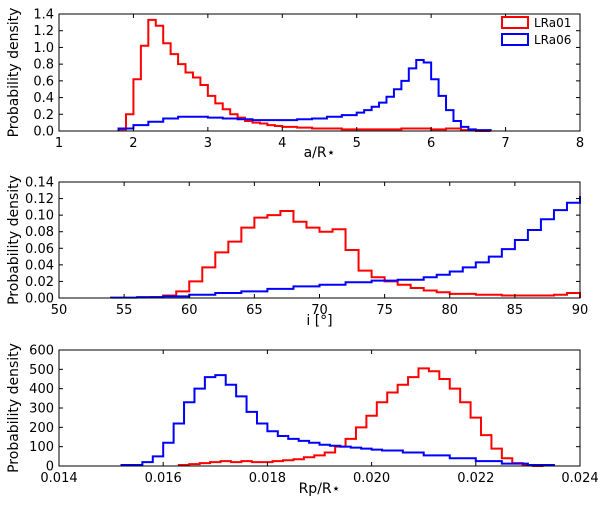  I want to click on x-axis-label: i [°], so click(319, 321).